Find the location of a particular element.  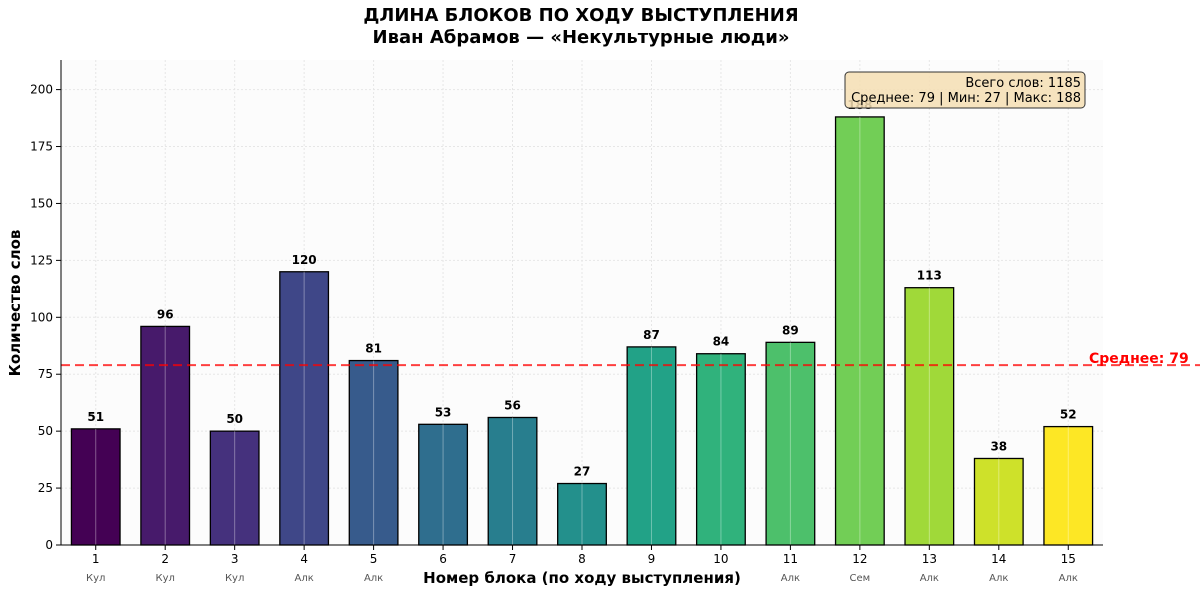

y-tick-label: 0 is located at coordinates (49, 545).